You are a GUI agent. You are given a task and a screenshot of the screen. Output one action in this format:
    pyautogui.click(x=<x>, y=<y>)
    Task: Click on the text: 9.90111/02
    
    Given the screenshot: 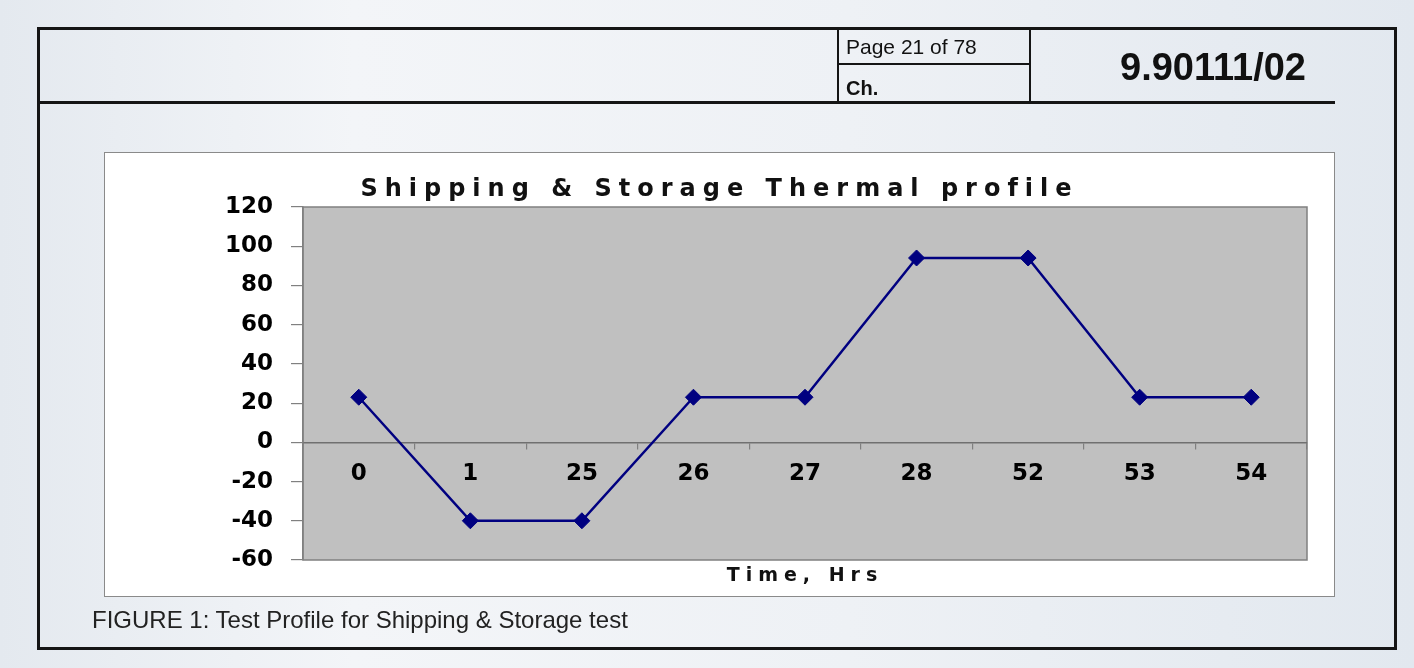 What is the action you would take?
    pyautogui.click(x=1213, y=67)
    